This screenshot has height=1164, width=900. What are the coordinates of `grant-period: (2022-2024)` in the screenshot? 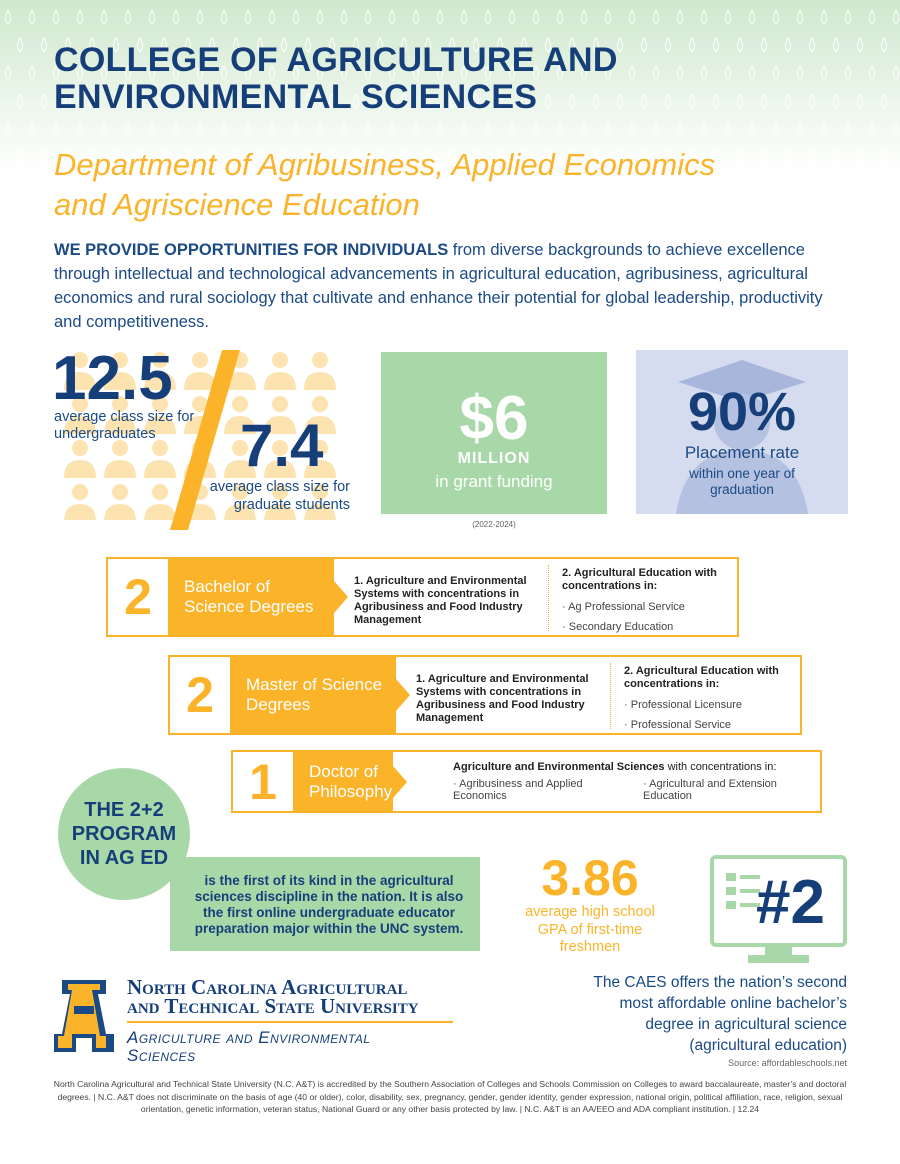 It's located at (494, 524).